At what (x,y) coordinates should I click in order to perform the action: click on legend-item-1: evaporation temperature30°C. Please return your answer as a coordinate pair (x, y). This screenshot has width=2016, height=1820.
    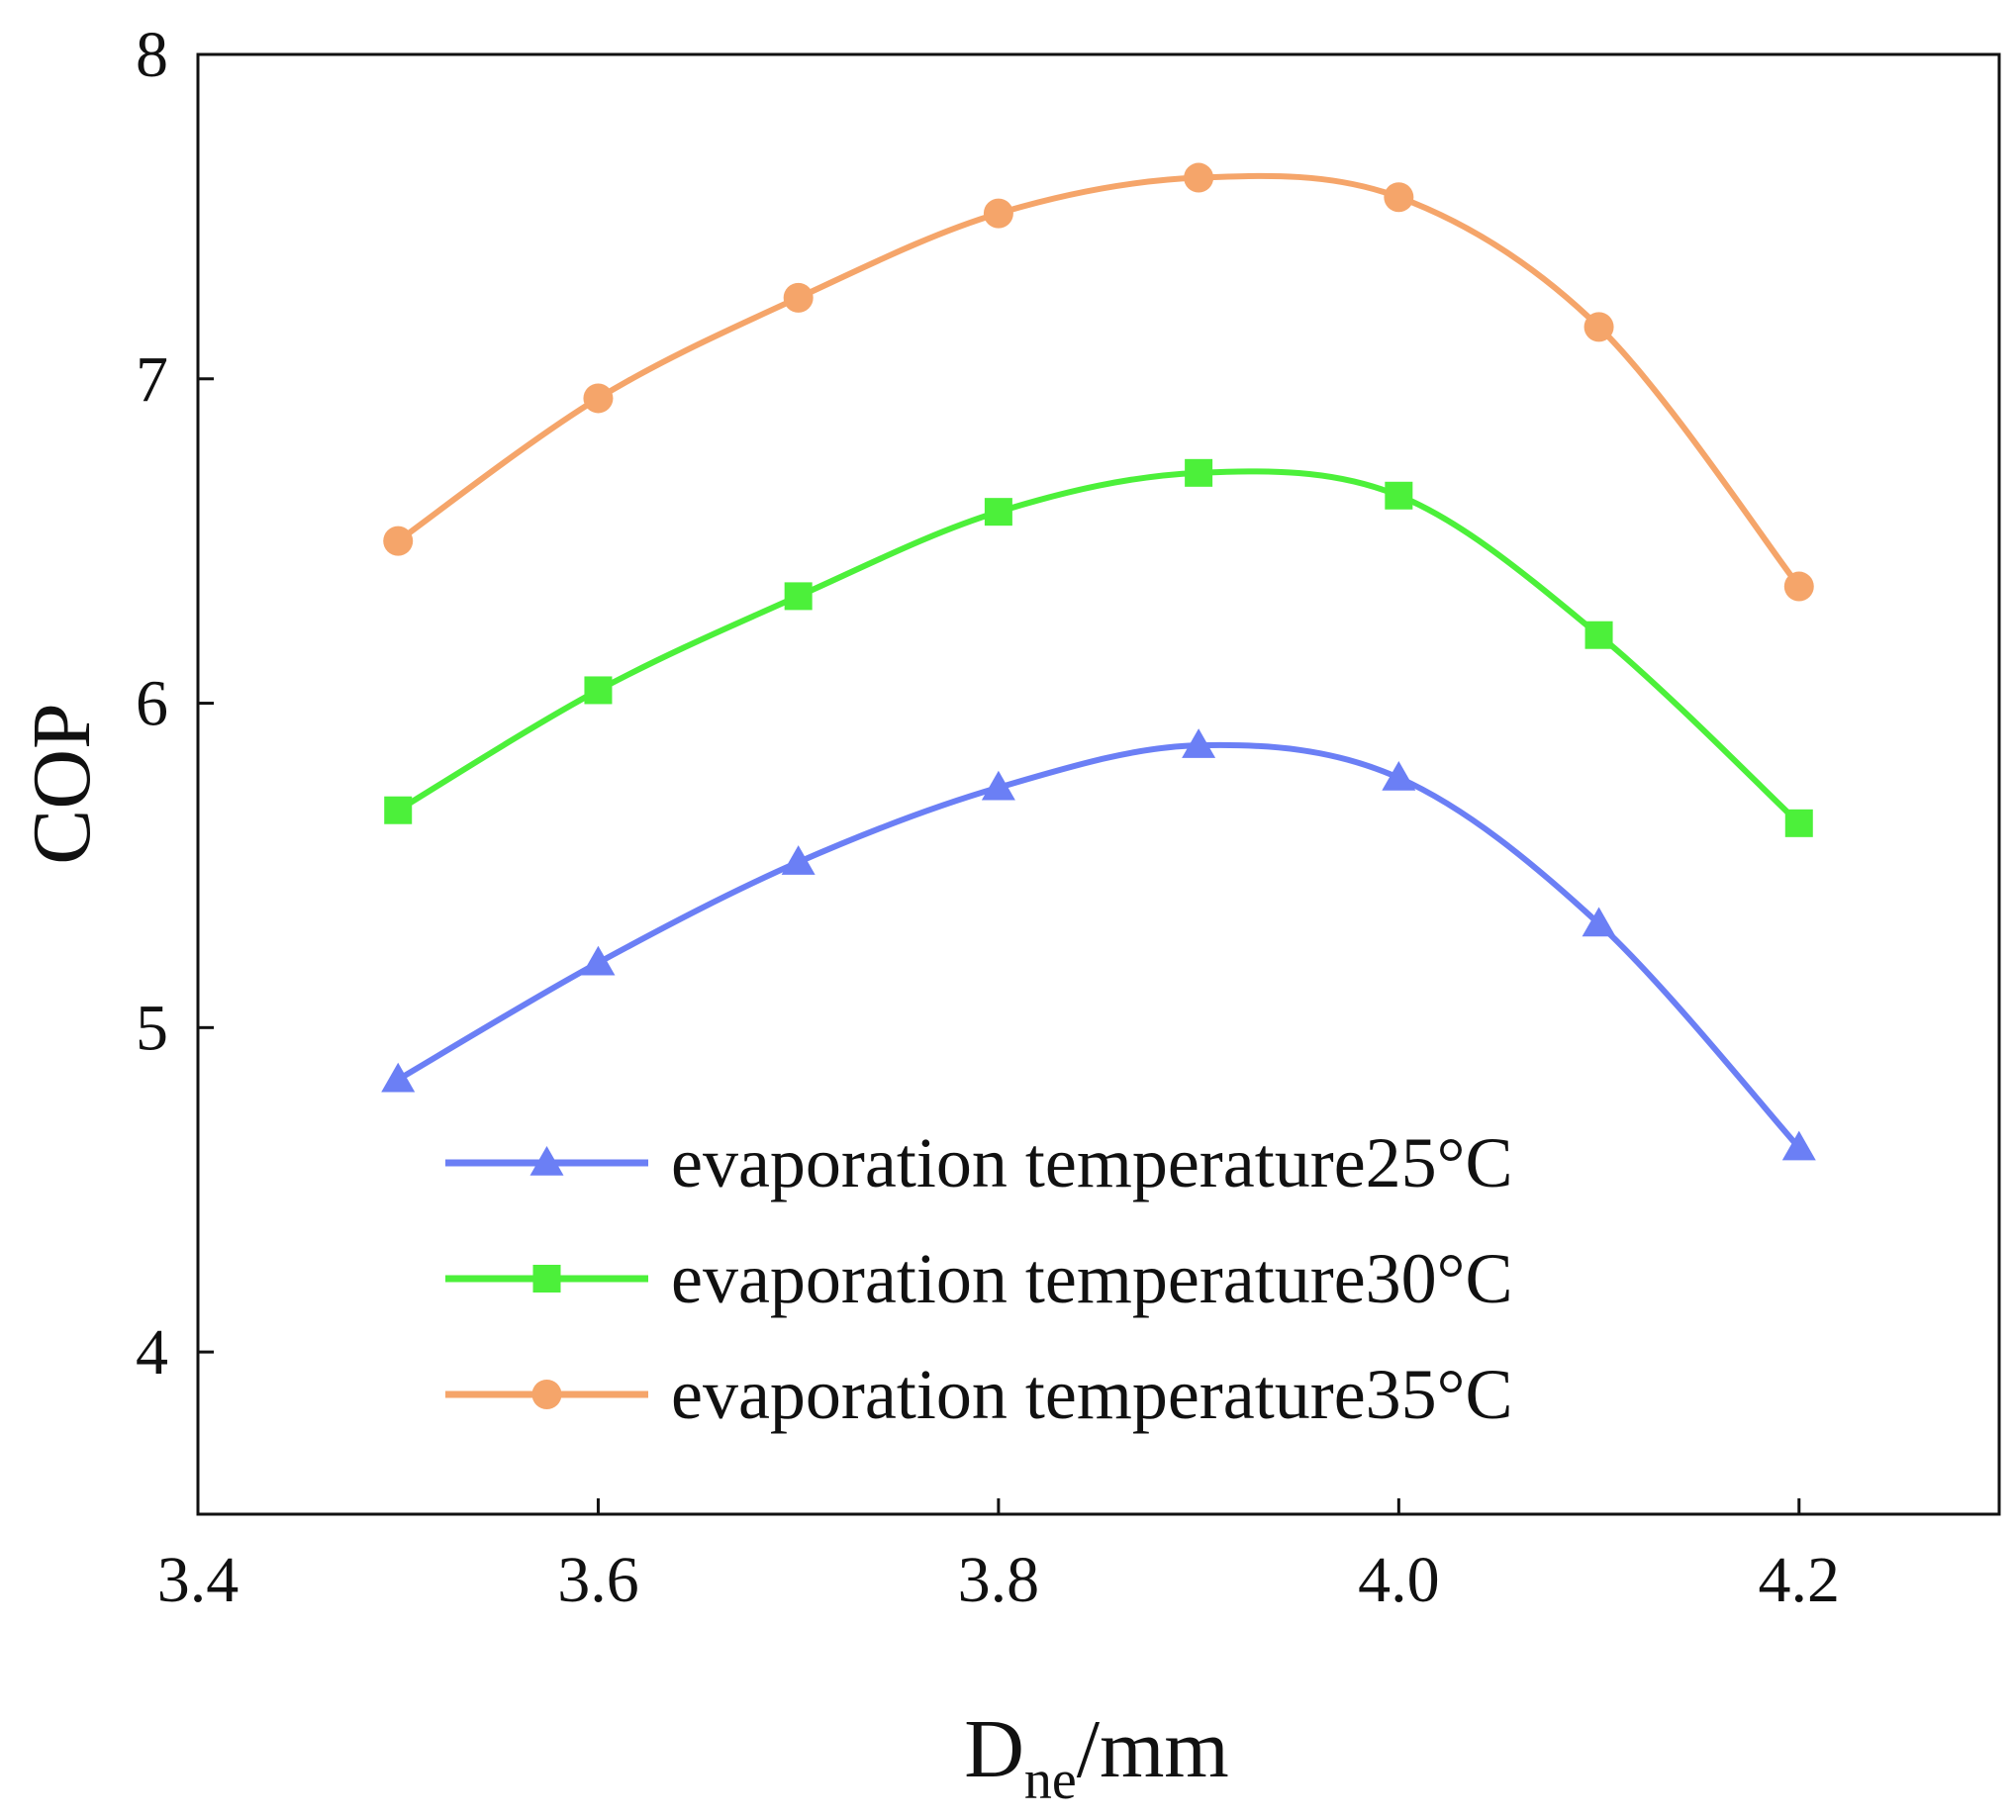
    Looking at the image, I should click on (979, 1278).